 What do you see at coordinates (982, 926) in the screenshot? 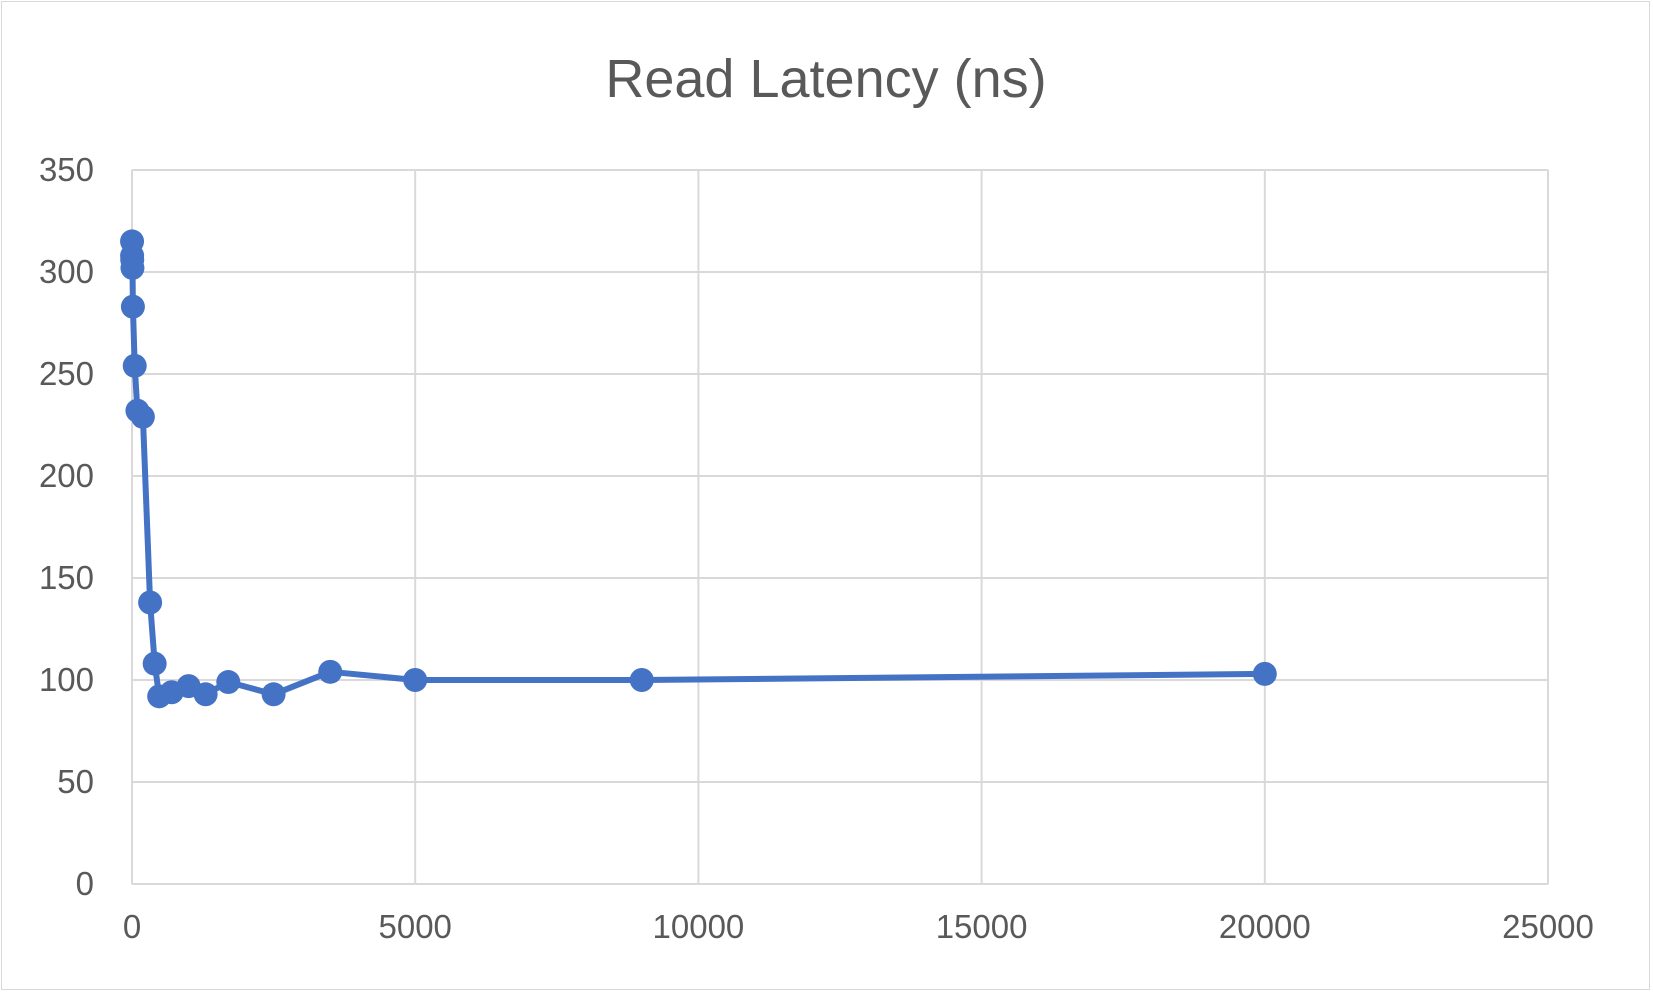
I see `x-tick-label: 15000` at bounding box center [982, 926].